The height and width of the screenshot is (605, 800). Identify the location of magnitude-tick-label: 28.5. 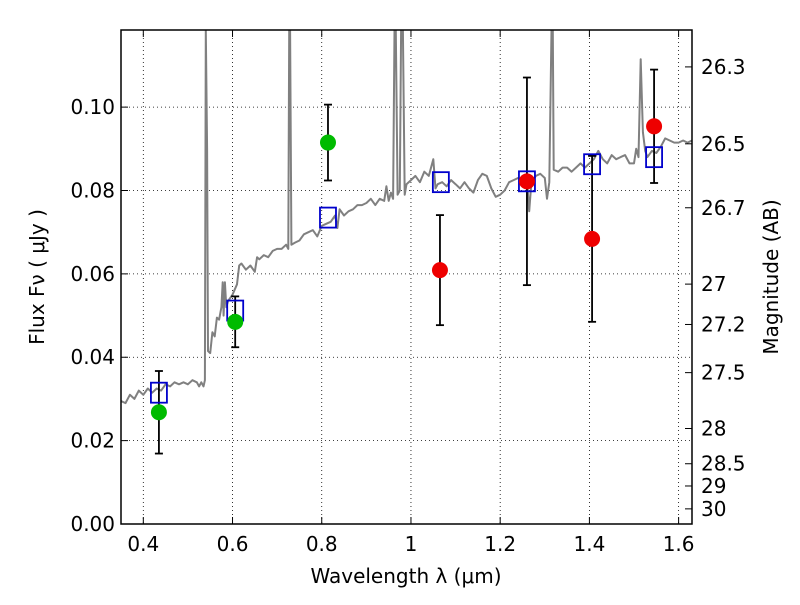
(723, 464).